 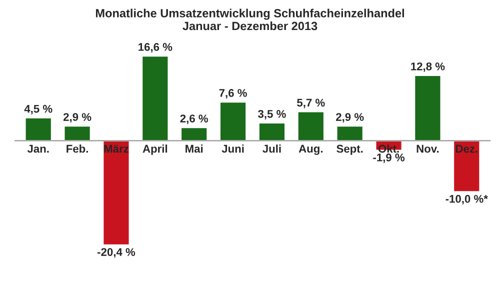 I want to click on x-tick-label: Sept., so click(x=349, y=149).